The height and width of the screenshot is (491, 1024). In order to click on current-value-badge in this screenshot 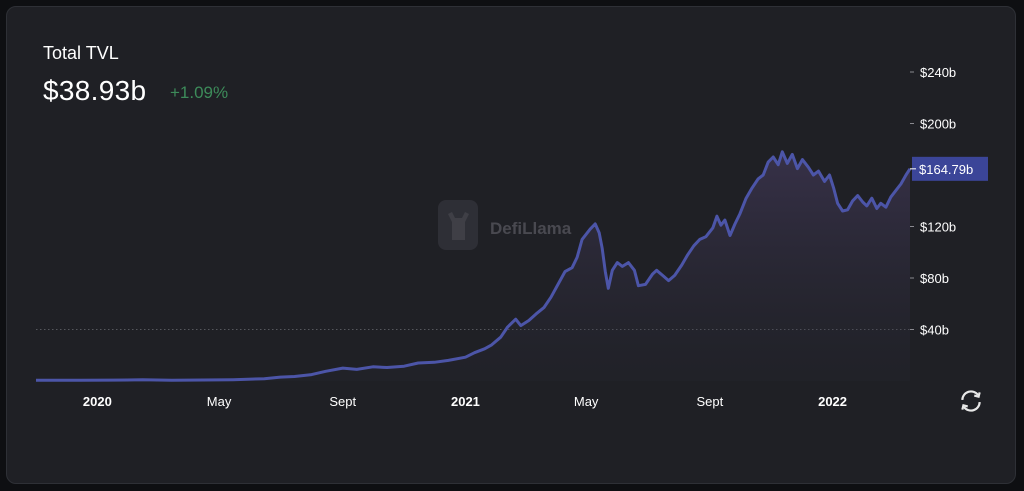, I will do `click(950, 168)`.